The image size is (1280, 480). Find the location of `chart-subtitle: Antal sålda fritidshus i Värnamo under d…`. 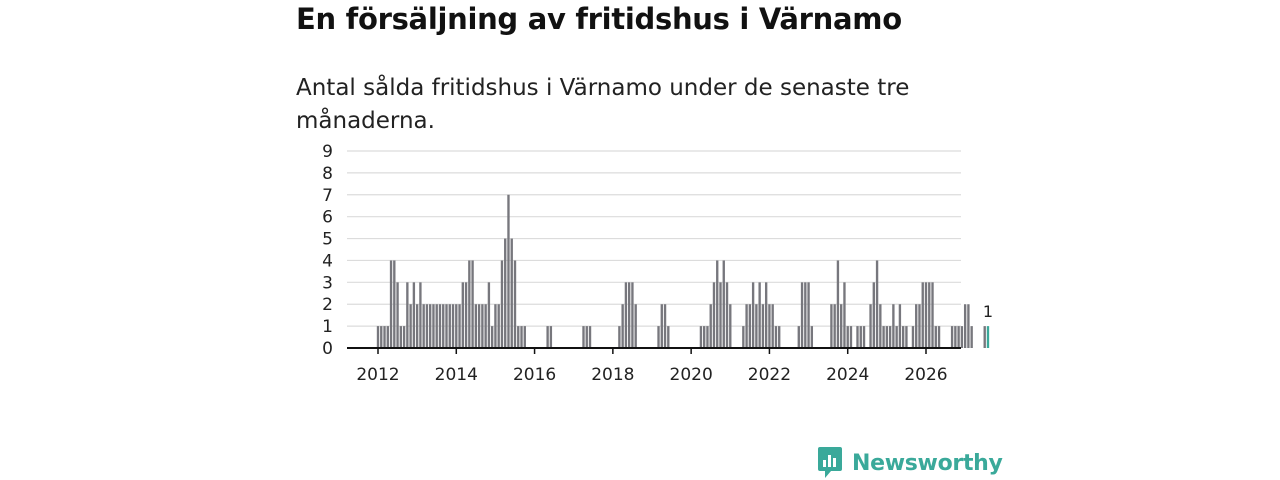

chart-subtitle: Antal sålda fritidshus i Värnamo under d… is located at coordinates (603, 104).